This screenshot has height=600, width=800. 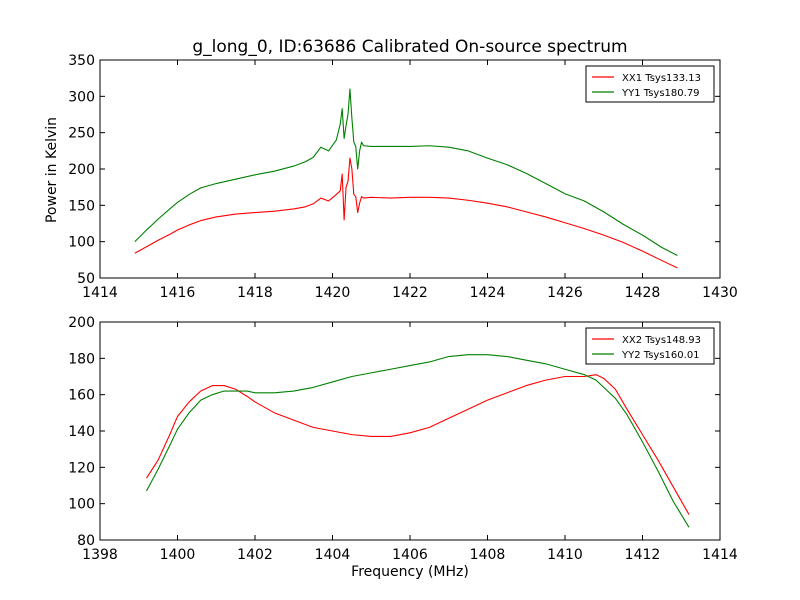 What do you see at coordinates (86, 279) in the screenshot?
I see `top-y-tick-label: 50` at bounding box center [86, 279].